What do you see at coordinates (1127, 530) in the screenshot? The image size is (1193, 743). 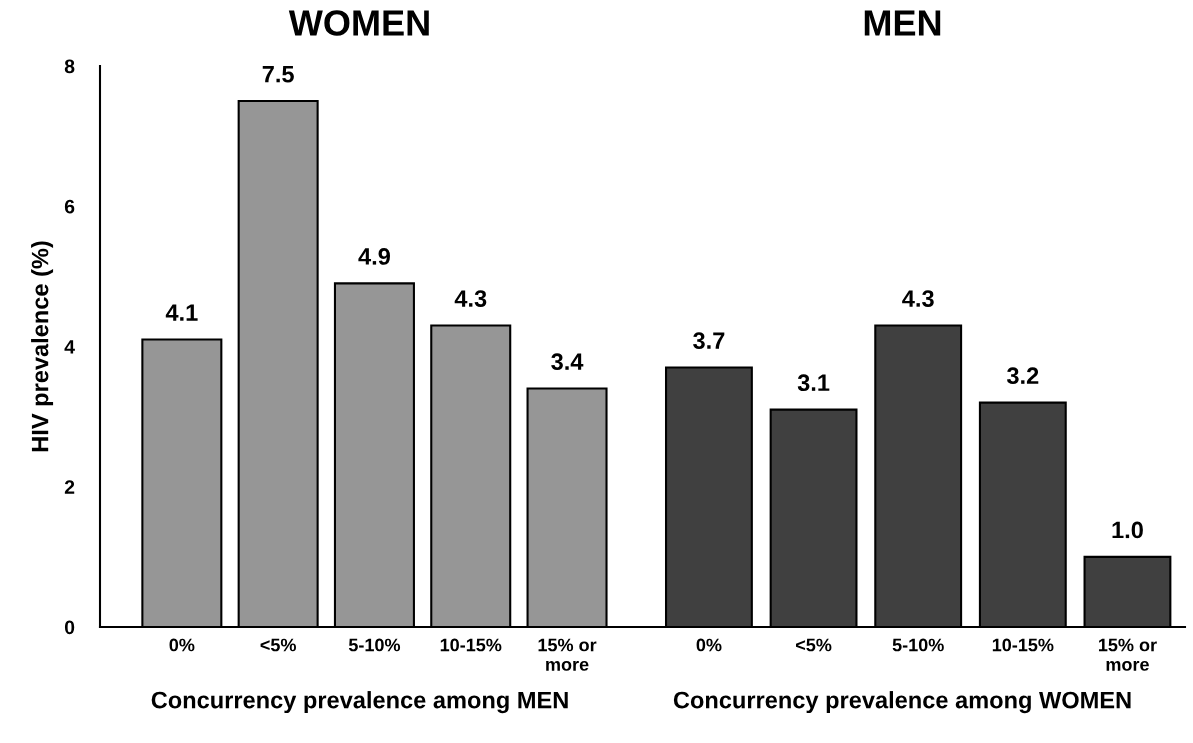 I see `data-label: 1.0` at bounding box center [1127, 530].